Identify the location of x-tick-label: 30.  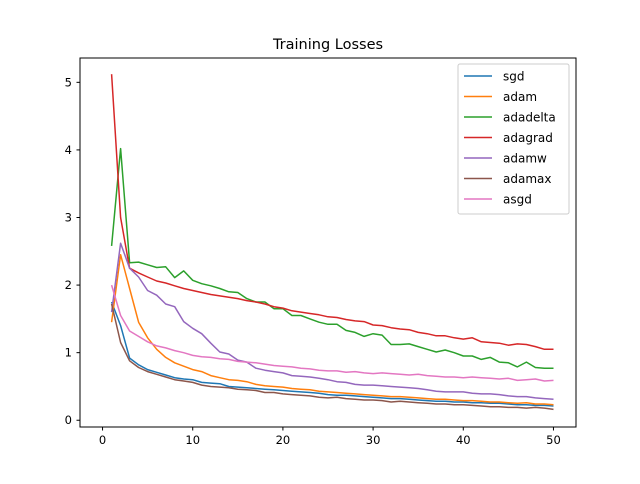
(373, 440).